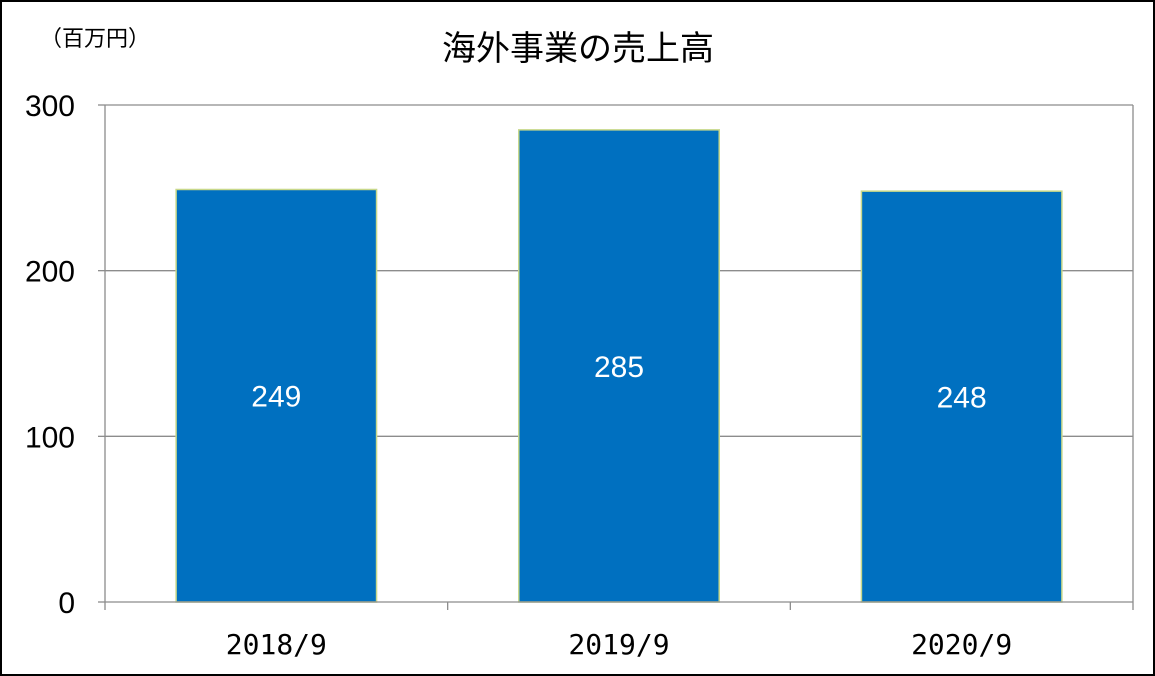  I want to click on bar-value-label: 249, so click(276, 397).